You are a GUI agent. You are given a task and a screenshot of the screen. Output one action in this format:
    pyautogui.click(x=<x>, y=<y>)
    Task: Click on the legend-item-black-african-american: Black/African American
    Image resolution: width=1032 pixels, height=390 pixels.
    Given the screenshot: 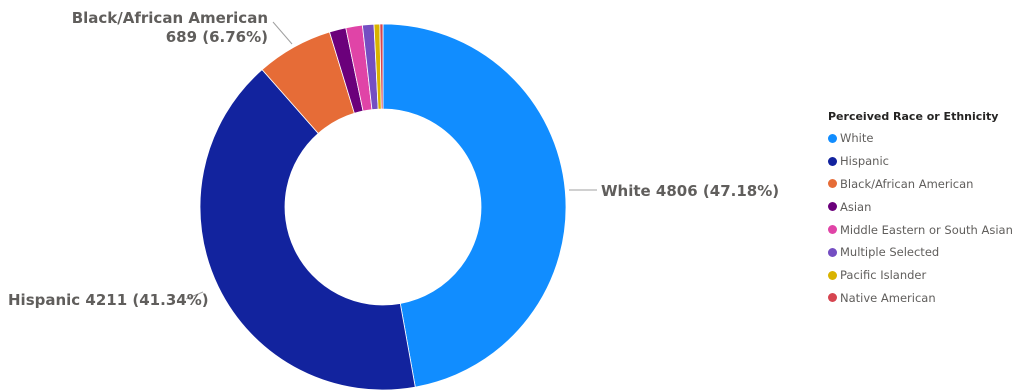 What is the action you would take?
    pyautogui.click(x=920, y=184)
    